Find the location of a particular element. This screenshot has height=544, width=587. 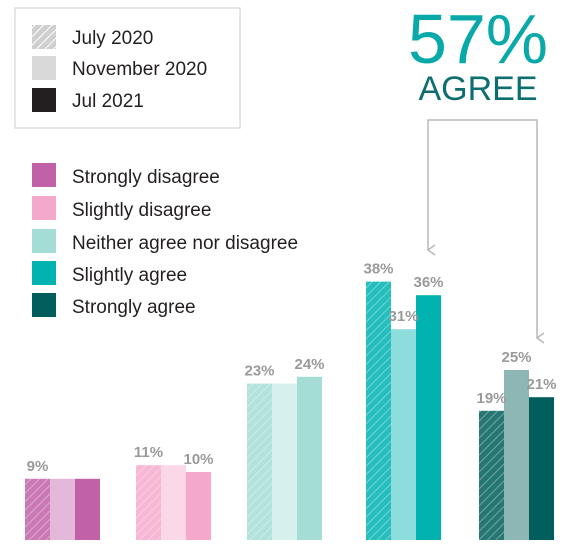

callout-label: AGREE is located at coordinates (477, 89).